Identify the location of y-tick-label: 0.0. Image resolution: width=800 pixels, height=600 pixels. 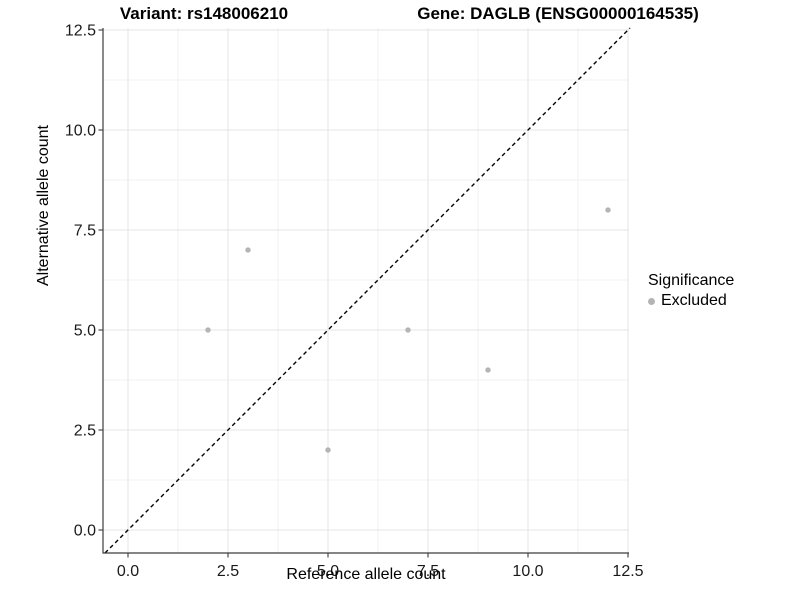
(85, 531).